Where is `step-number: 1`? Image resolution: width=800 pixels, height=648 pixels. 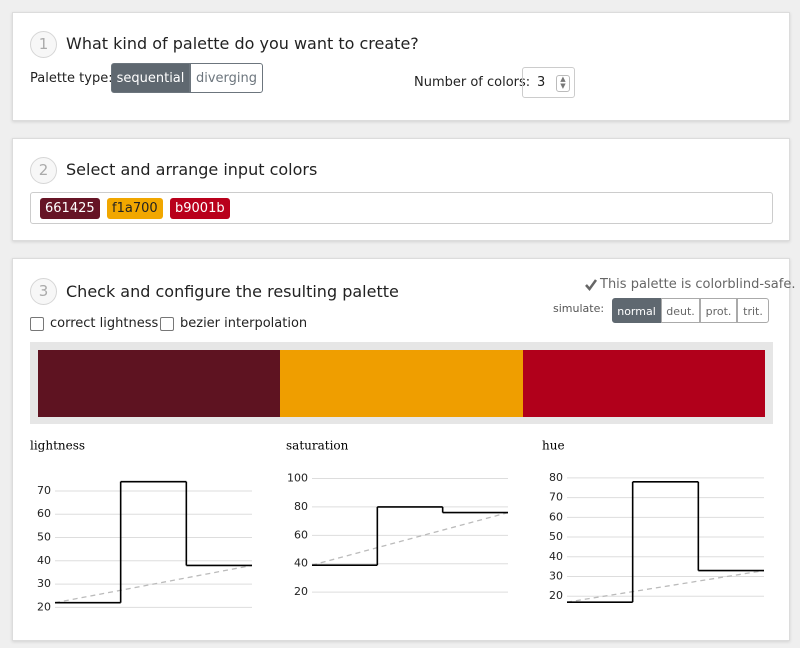
step-number: 1 is located at coordinates (43, 44).